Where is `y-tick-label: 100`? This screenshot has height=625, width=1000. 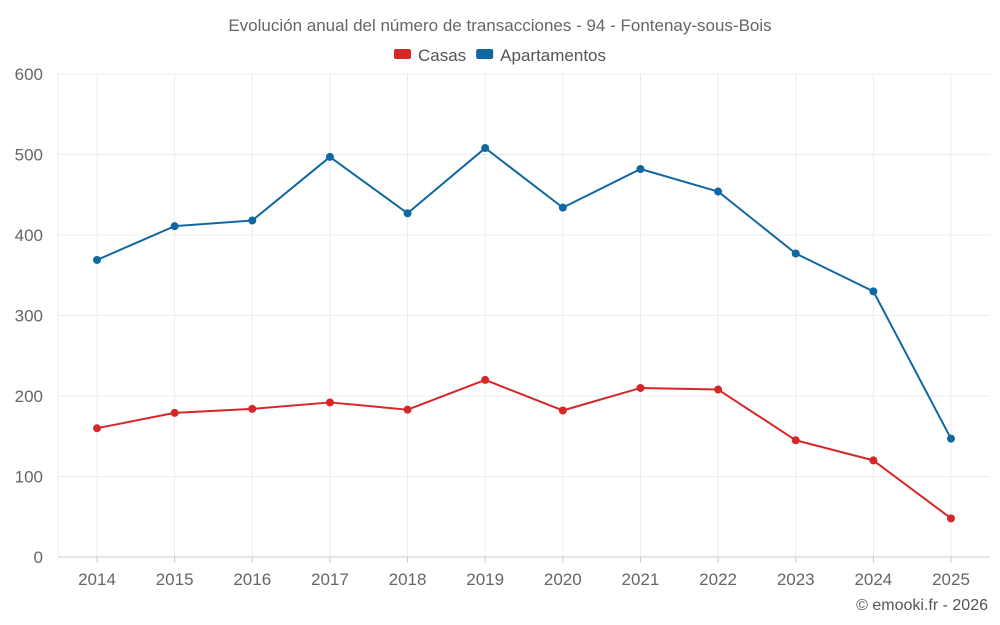 y-tick-label: 100 is located at coordinates (29, 477).